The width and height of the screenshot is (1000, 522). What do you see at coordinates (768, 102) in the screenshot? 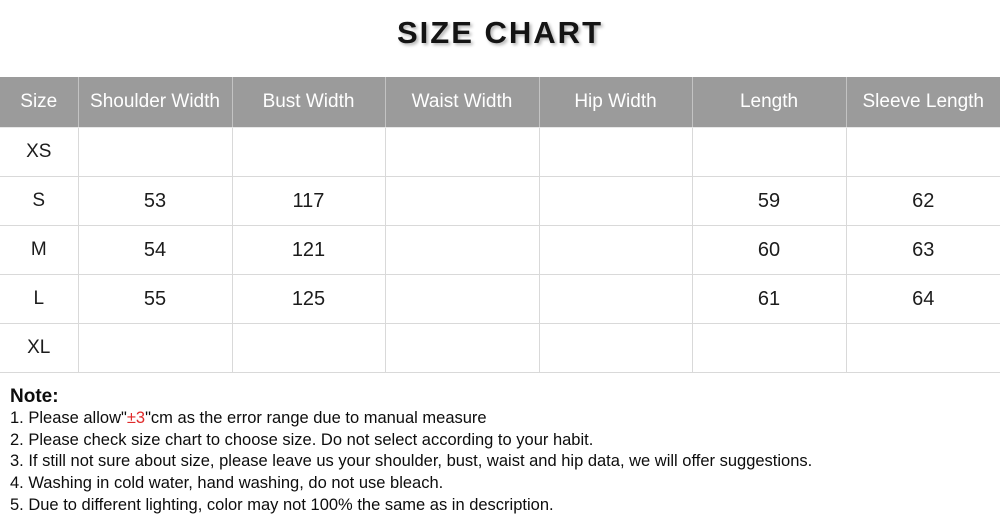
I see `col-header-length: Length` at bounding box center [768, 102].